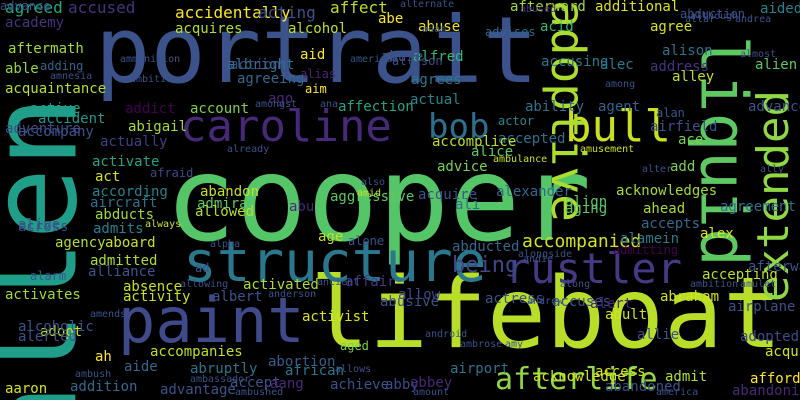 This screenshot has width=800, height=400. Describe the element at coordinates (459, 127) in the screenshot. I see `cloud-word: bob` at that location.